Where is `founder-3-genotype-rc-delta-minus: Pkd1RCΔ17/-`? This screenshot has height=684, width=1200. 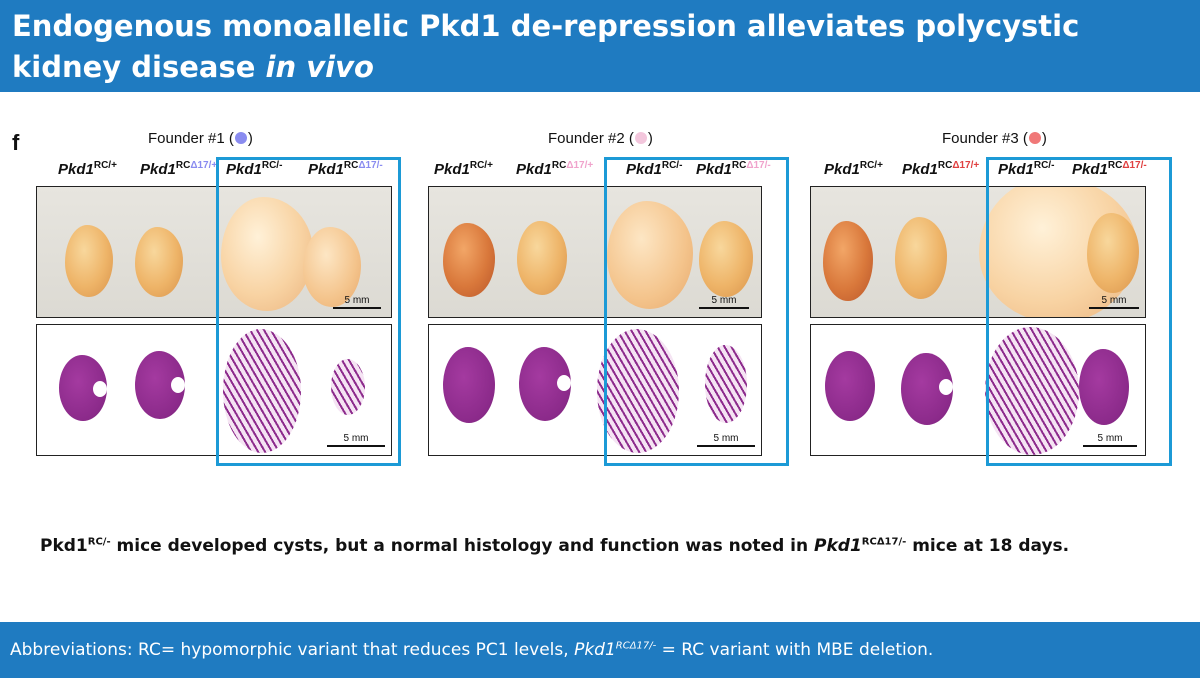
founder-3-genotype-rc-delta-minus: Pkd1RCΔ17/- is located at coordinates (1109, 169).